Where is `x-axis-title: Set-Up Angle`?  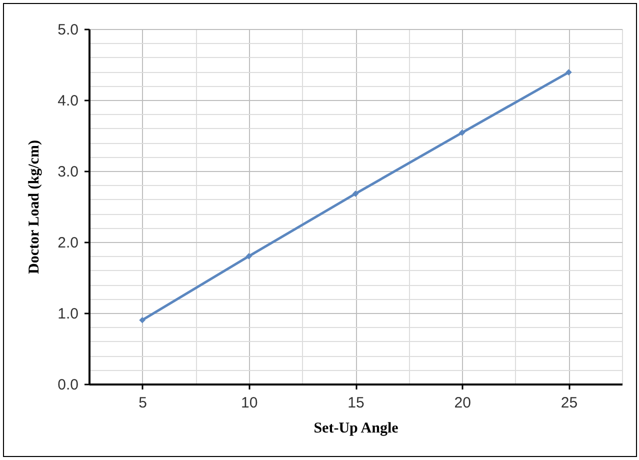 x-axis-title: Set-Up Angle is located at coordinates (356, 428).